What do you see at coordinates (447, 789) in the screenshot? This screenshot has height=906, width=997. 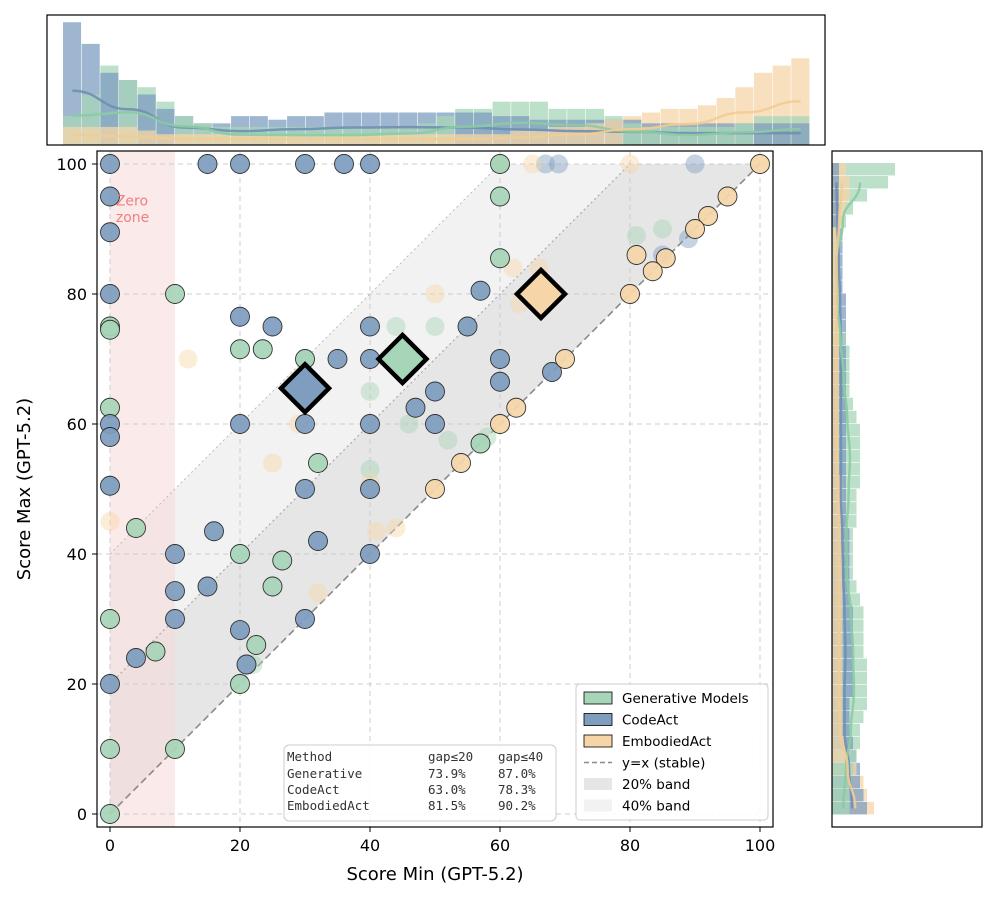 I see `table-cell: 63.0%` at bounding box center [447, 789].